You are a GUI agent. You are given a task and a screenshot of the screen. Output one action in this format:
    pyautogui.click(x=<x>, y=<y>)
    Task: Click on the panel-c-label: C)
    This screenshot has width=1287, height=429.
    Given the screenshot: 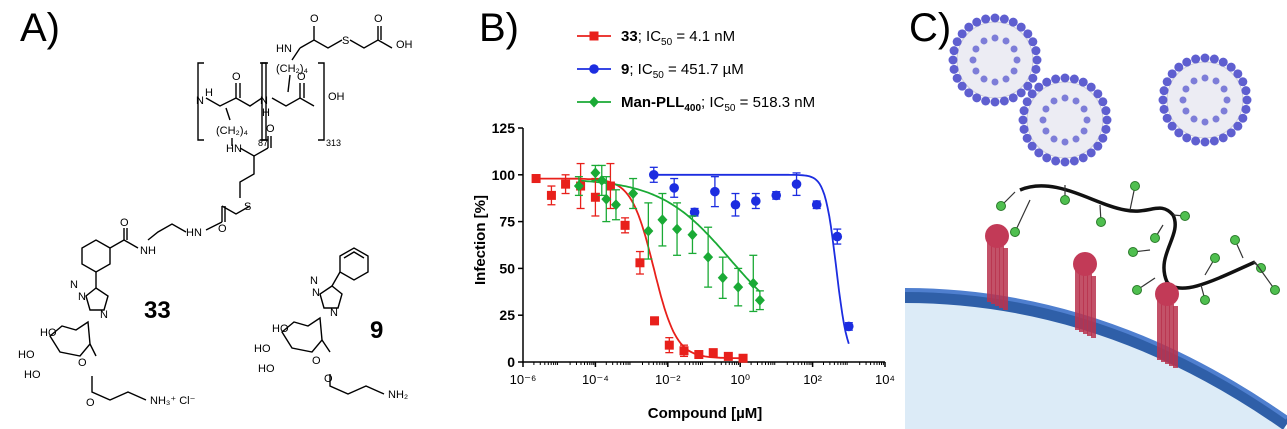 What is the action you would take?
    pyautogui.click(x=930, y=28)
    